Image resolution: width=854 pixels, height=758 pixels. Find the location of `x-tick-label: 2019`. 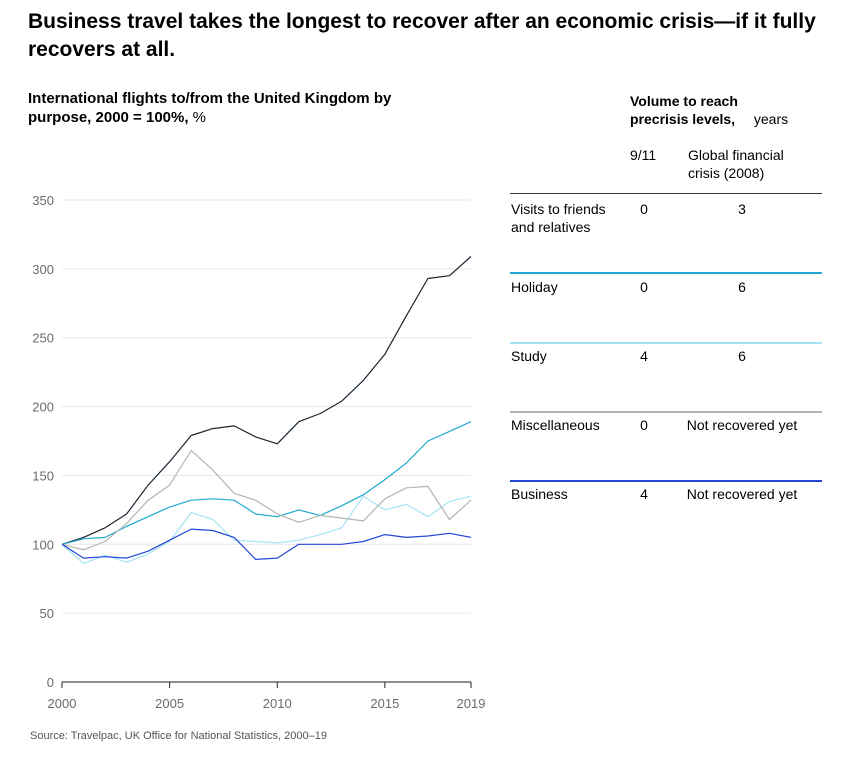

x-tick-label: 2019 is located at coordinates (471, 703).